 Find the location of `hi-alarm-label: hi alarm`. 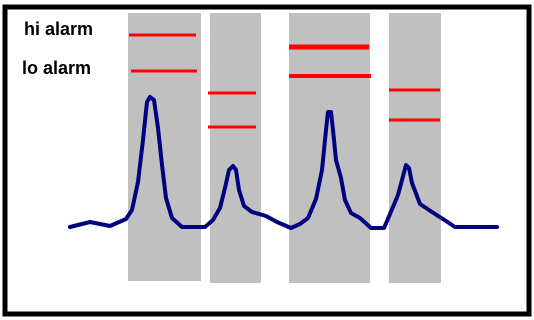

hi-alarm-label: hi alarm is located at coordinates (58, 29).